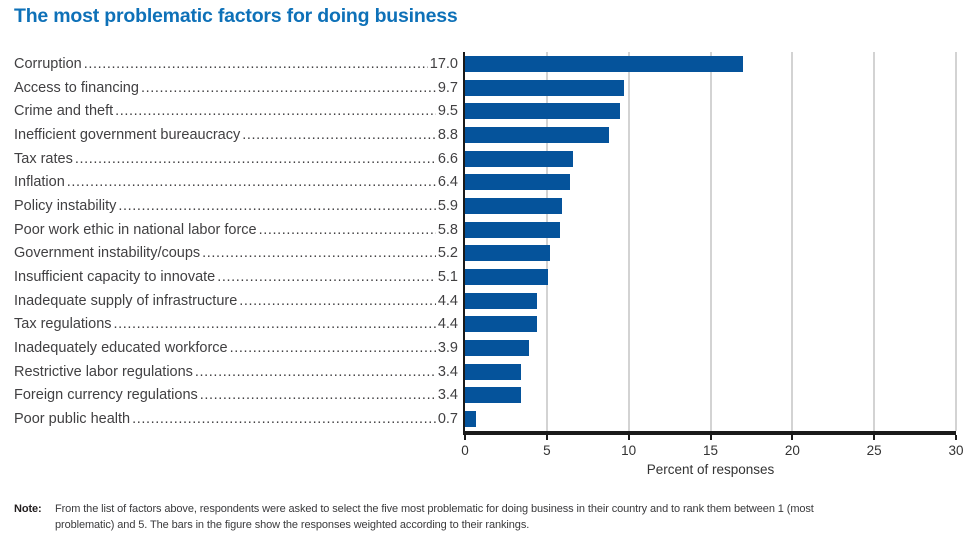 The image size is (976, 544). Describe the element at coordinates (710, 469) in the screenshot. I see `x-axis-title: Percent of responses` at that location.